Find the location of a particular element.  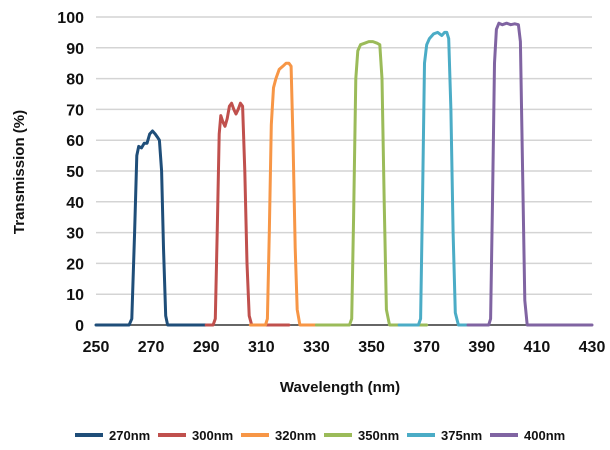

legend-item: 375nm is located at coordinates (444, 435).